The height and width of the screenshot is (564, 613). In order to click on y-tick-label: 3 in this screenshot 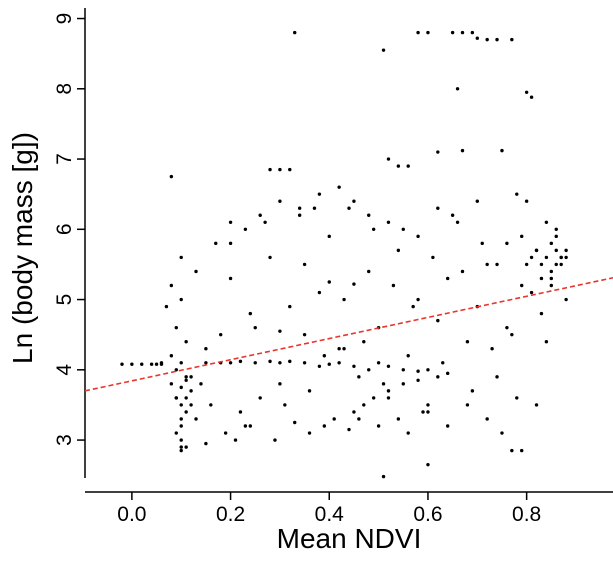, I will do `click(64, 440)`.